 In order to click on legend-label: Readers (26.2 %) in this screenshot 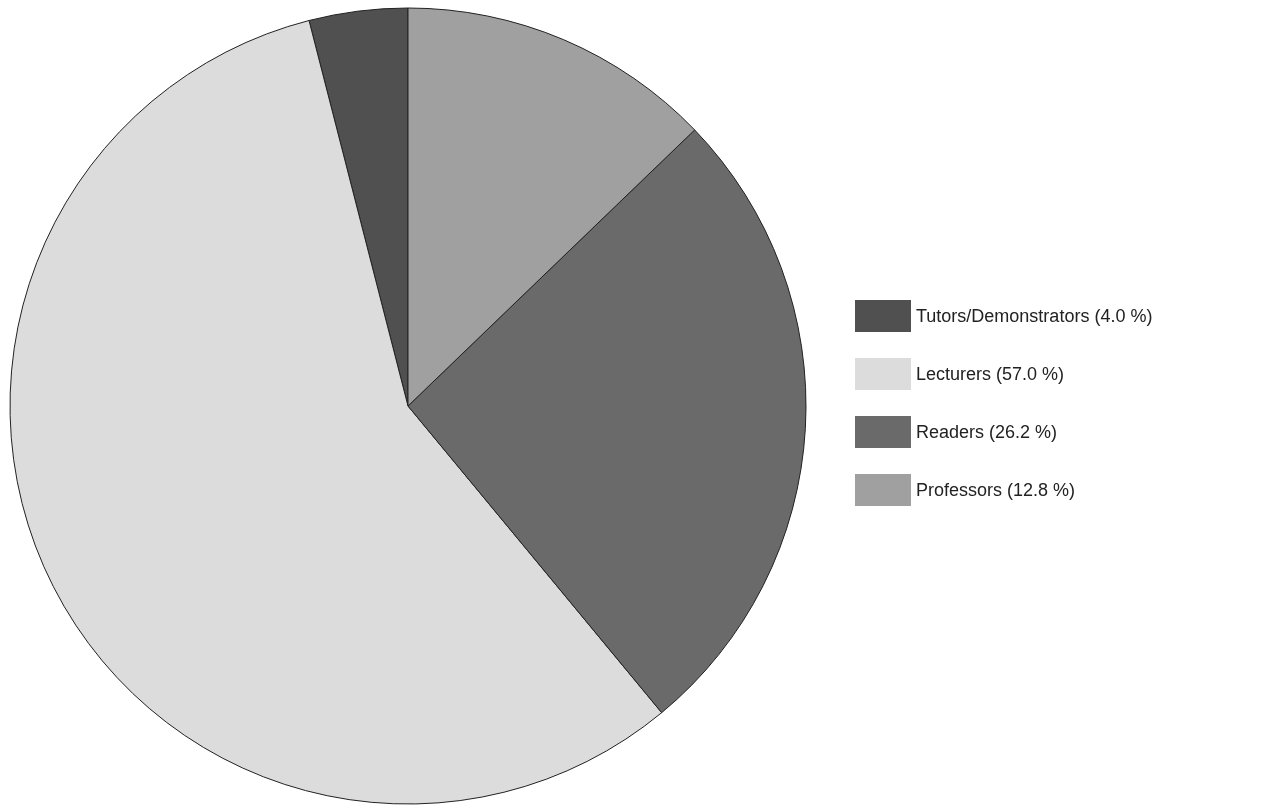, I will do `click(987, 432)`.